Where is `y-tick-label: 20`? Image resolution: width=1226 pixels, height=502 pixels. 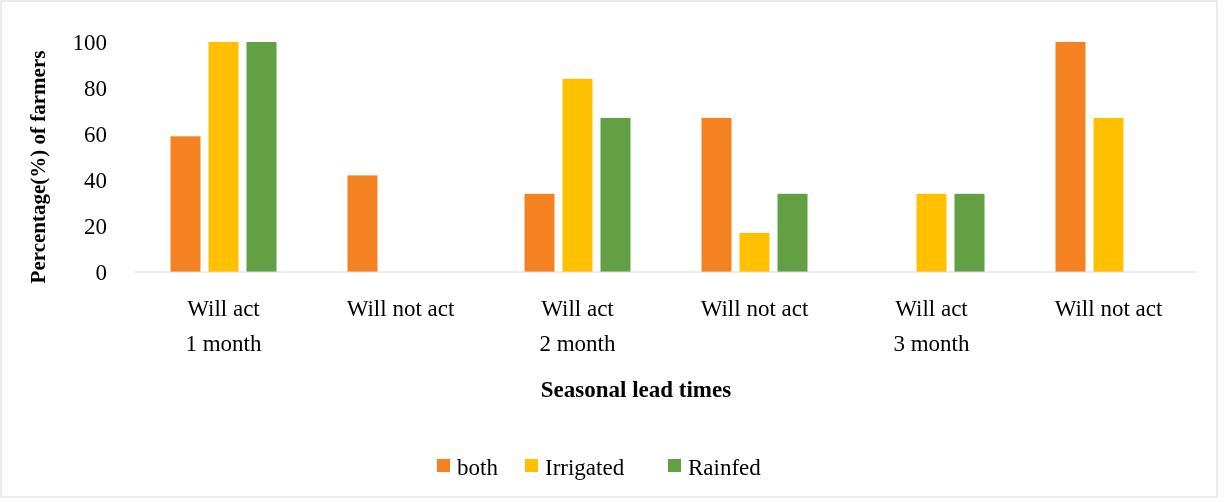
y-tick-label: 20 is located at coordinates (95, 226).